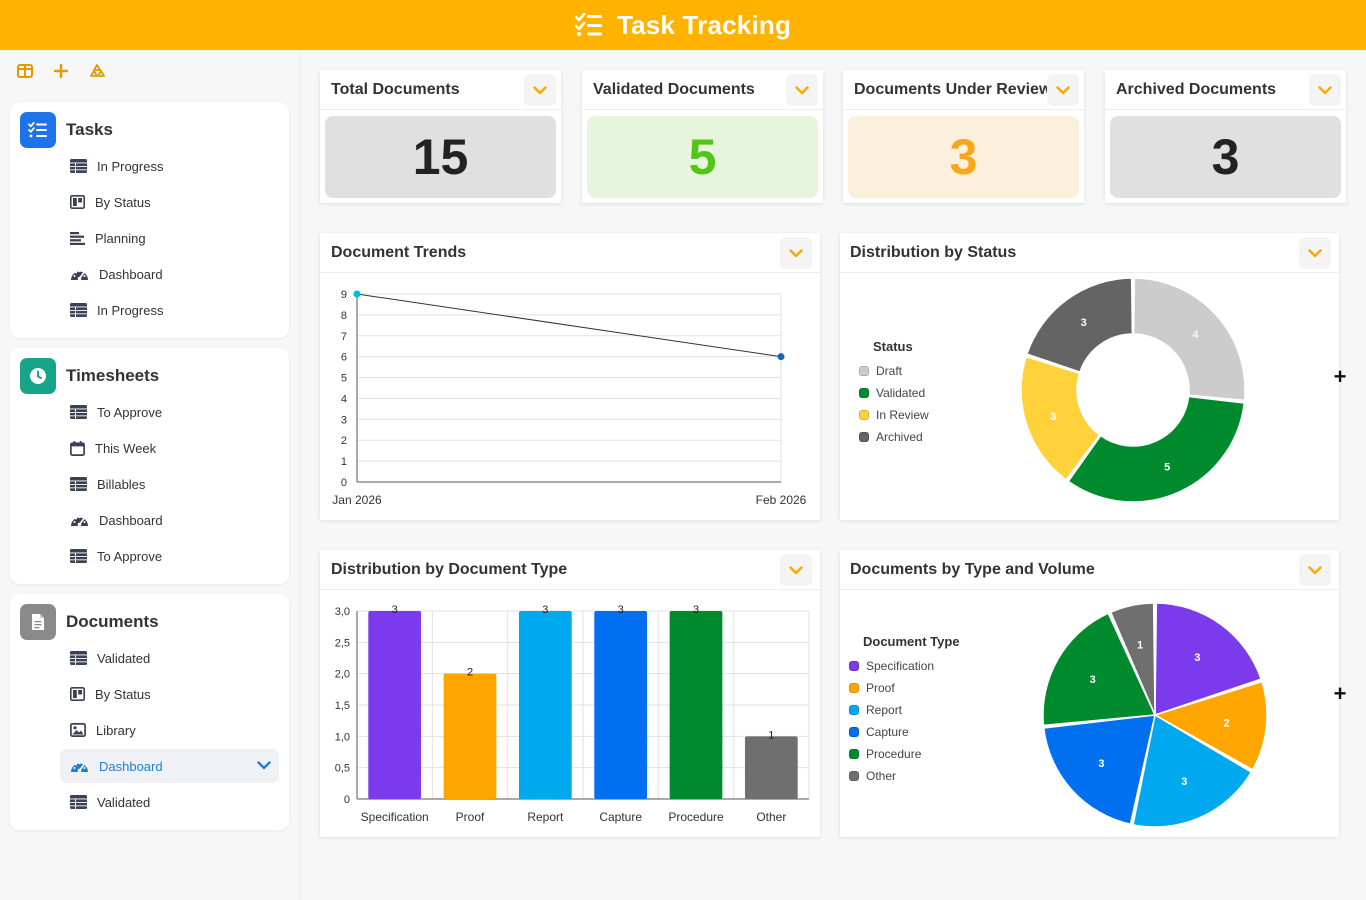  I want to click on plus-icon, so click(61, 71).